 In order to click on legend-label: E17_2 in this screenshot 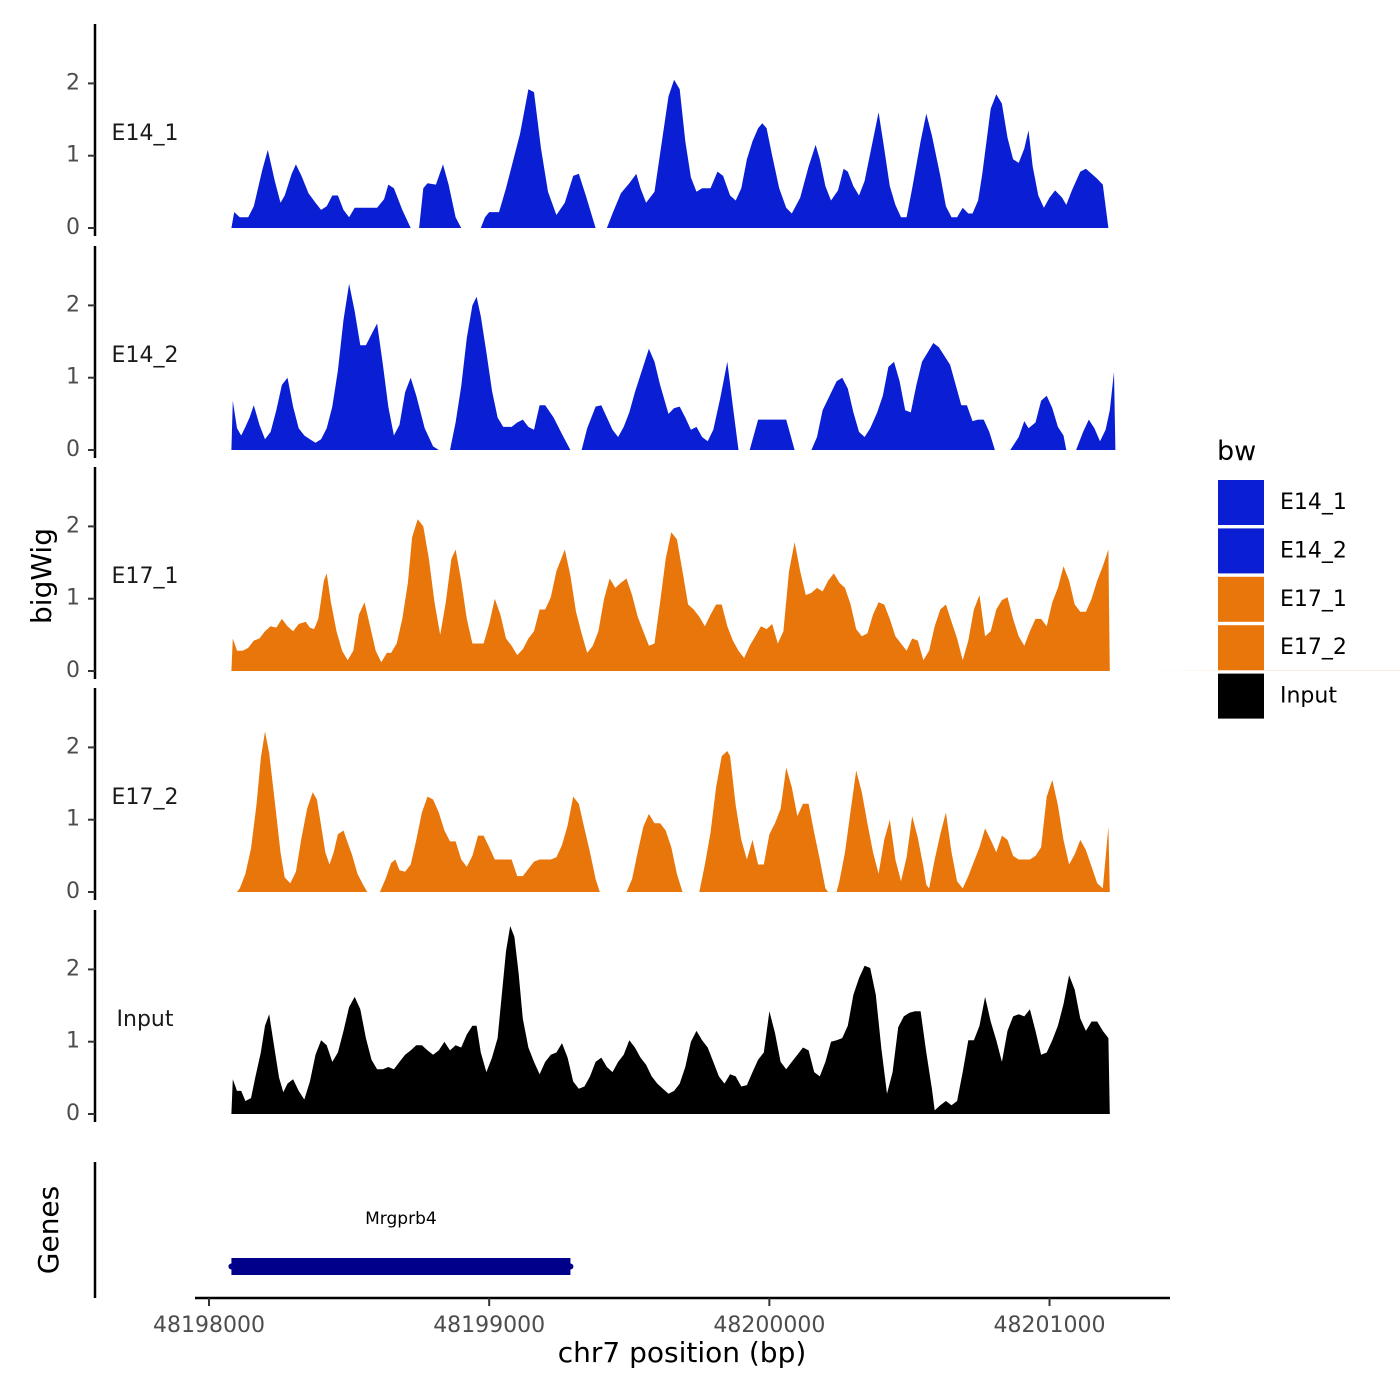, I will do `click(1313, 647)`.